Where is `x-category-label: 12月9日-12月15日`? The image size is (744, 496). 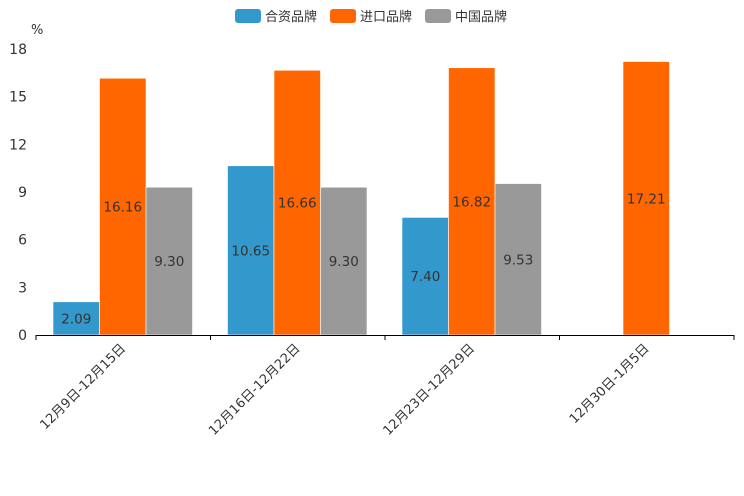
x-category-label: 12月9日-12月15日 is located at coordinates (83, 387).